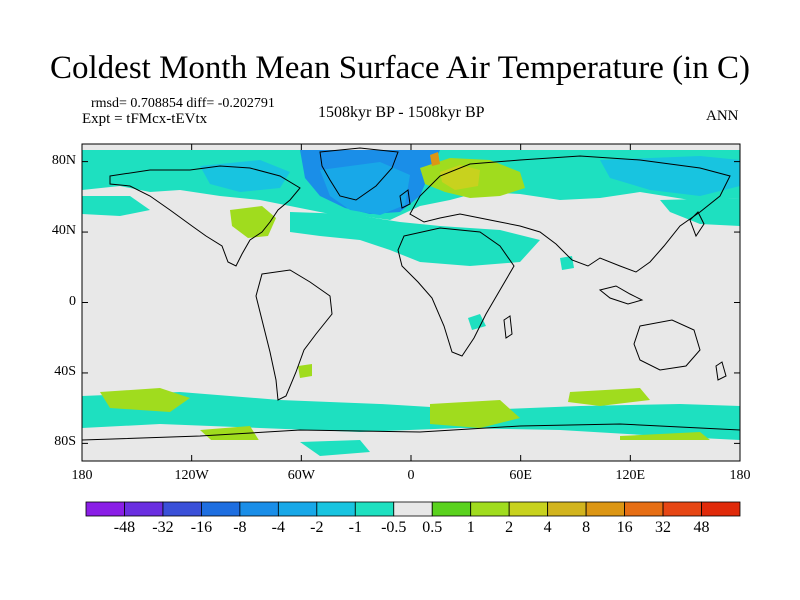  I want to click on coast-antarctica, so click(411, 432).